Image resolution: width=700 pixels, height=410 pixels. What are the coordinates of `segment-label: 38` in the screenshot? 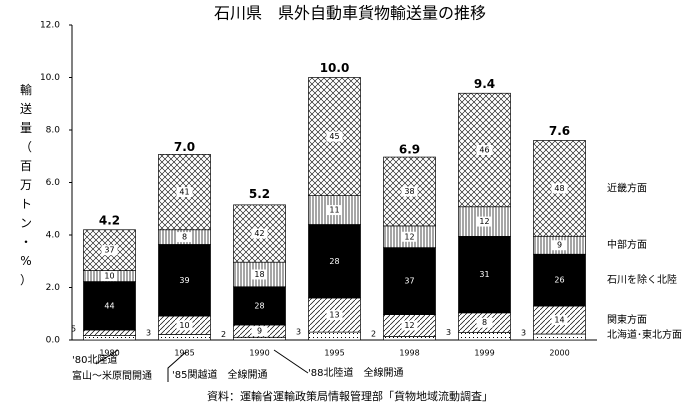 It's located at (409, 191).